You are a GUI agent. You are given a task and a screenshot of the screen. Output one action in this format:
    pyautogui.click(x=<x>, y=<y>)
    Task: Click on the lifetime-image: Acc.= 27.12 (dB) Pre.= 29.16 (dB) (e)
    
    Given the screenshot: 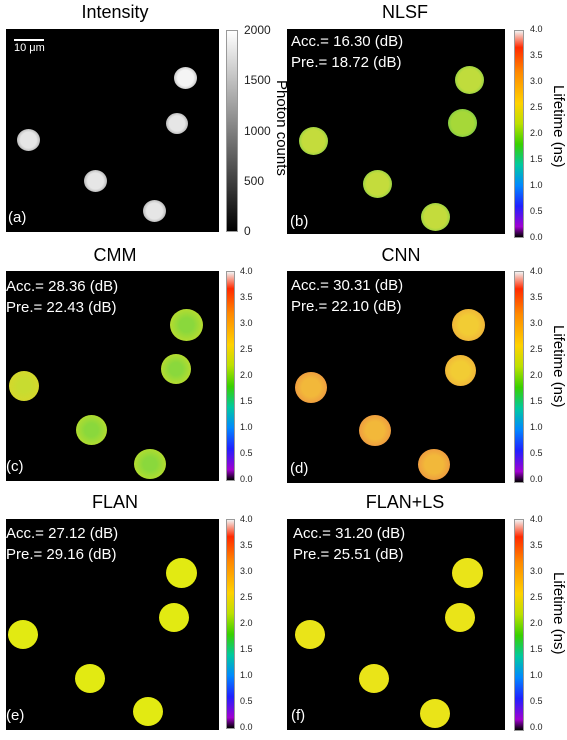 What is the action you would take?
    pyautogui.click(x=112, y=624)
    